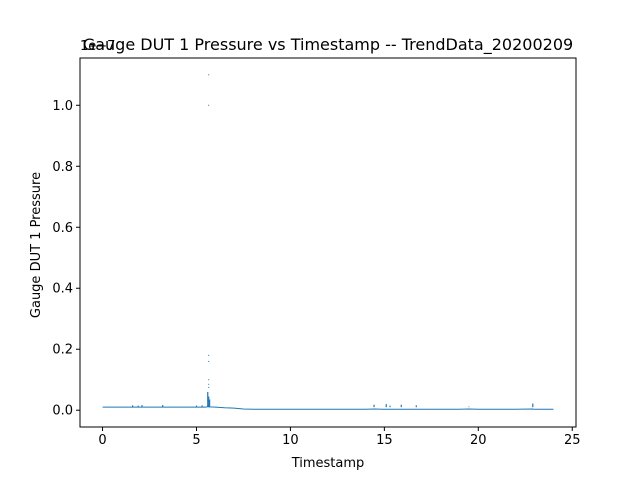 The height and width of the screenshot is (480, 640). Describe the element at coordinates (290, 440) in the screenshot. I see `x-tick-label-2: 10` at that location.